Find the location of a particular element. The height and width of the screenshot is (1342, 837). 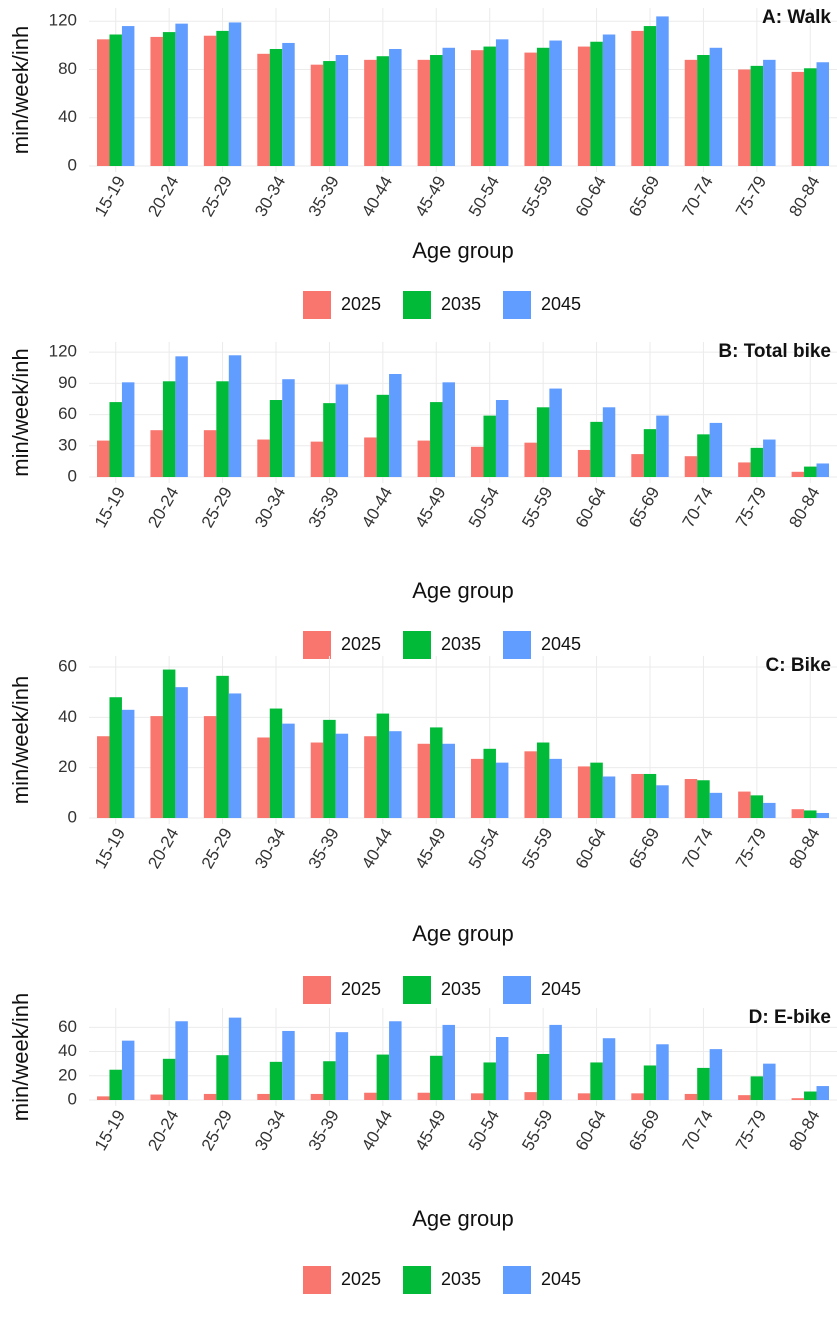

y-tick-label: 60 is located at coordinates (67, 413).